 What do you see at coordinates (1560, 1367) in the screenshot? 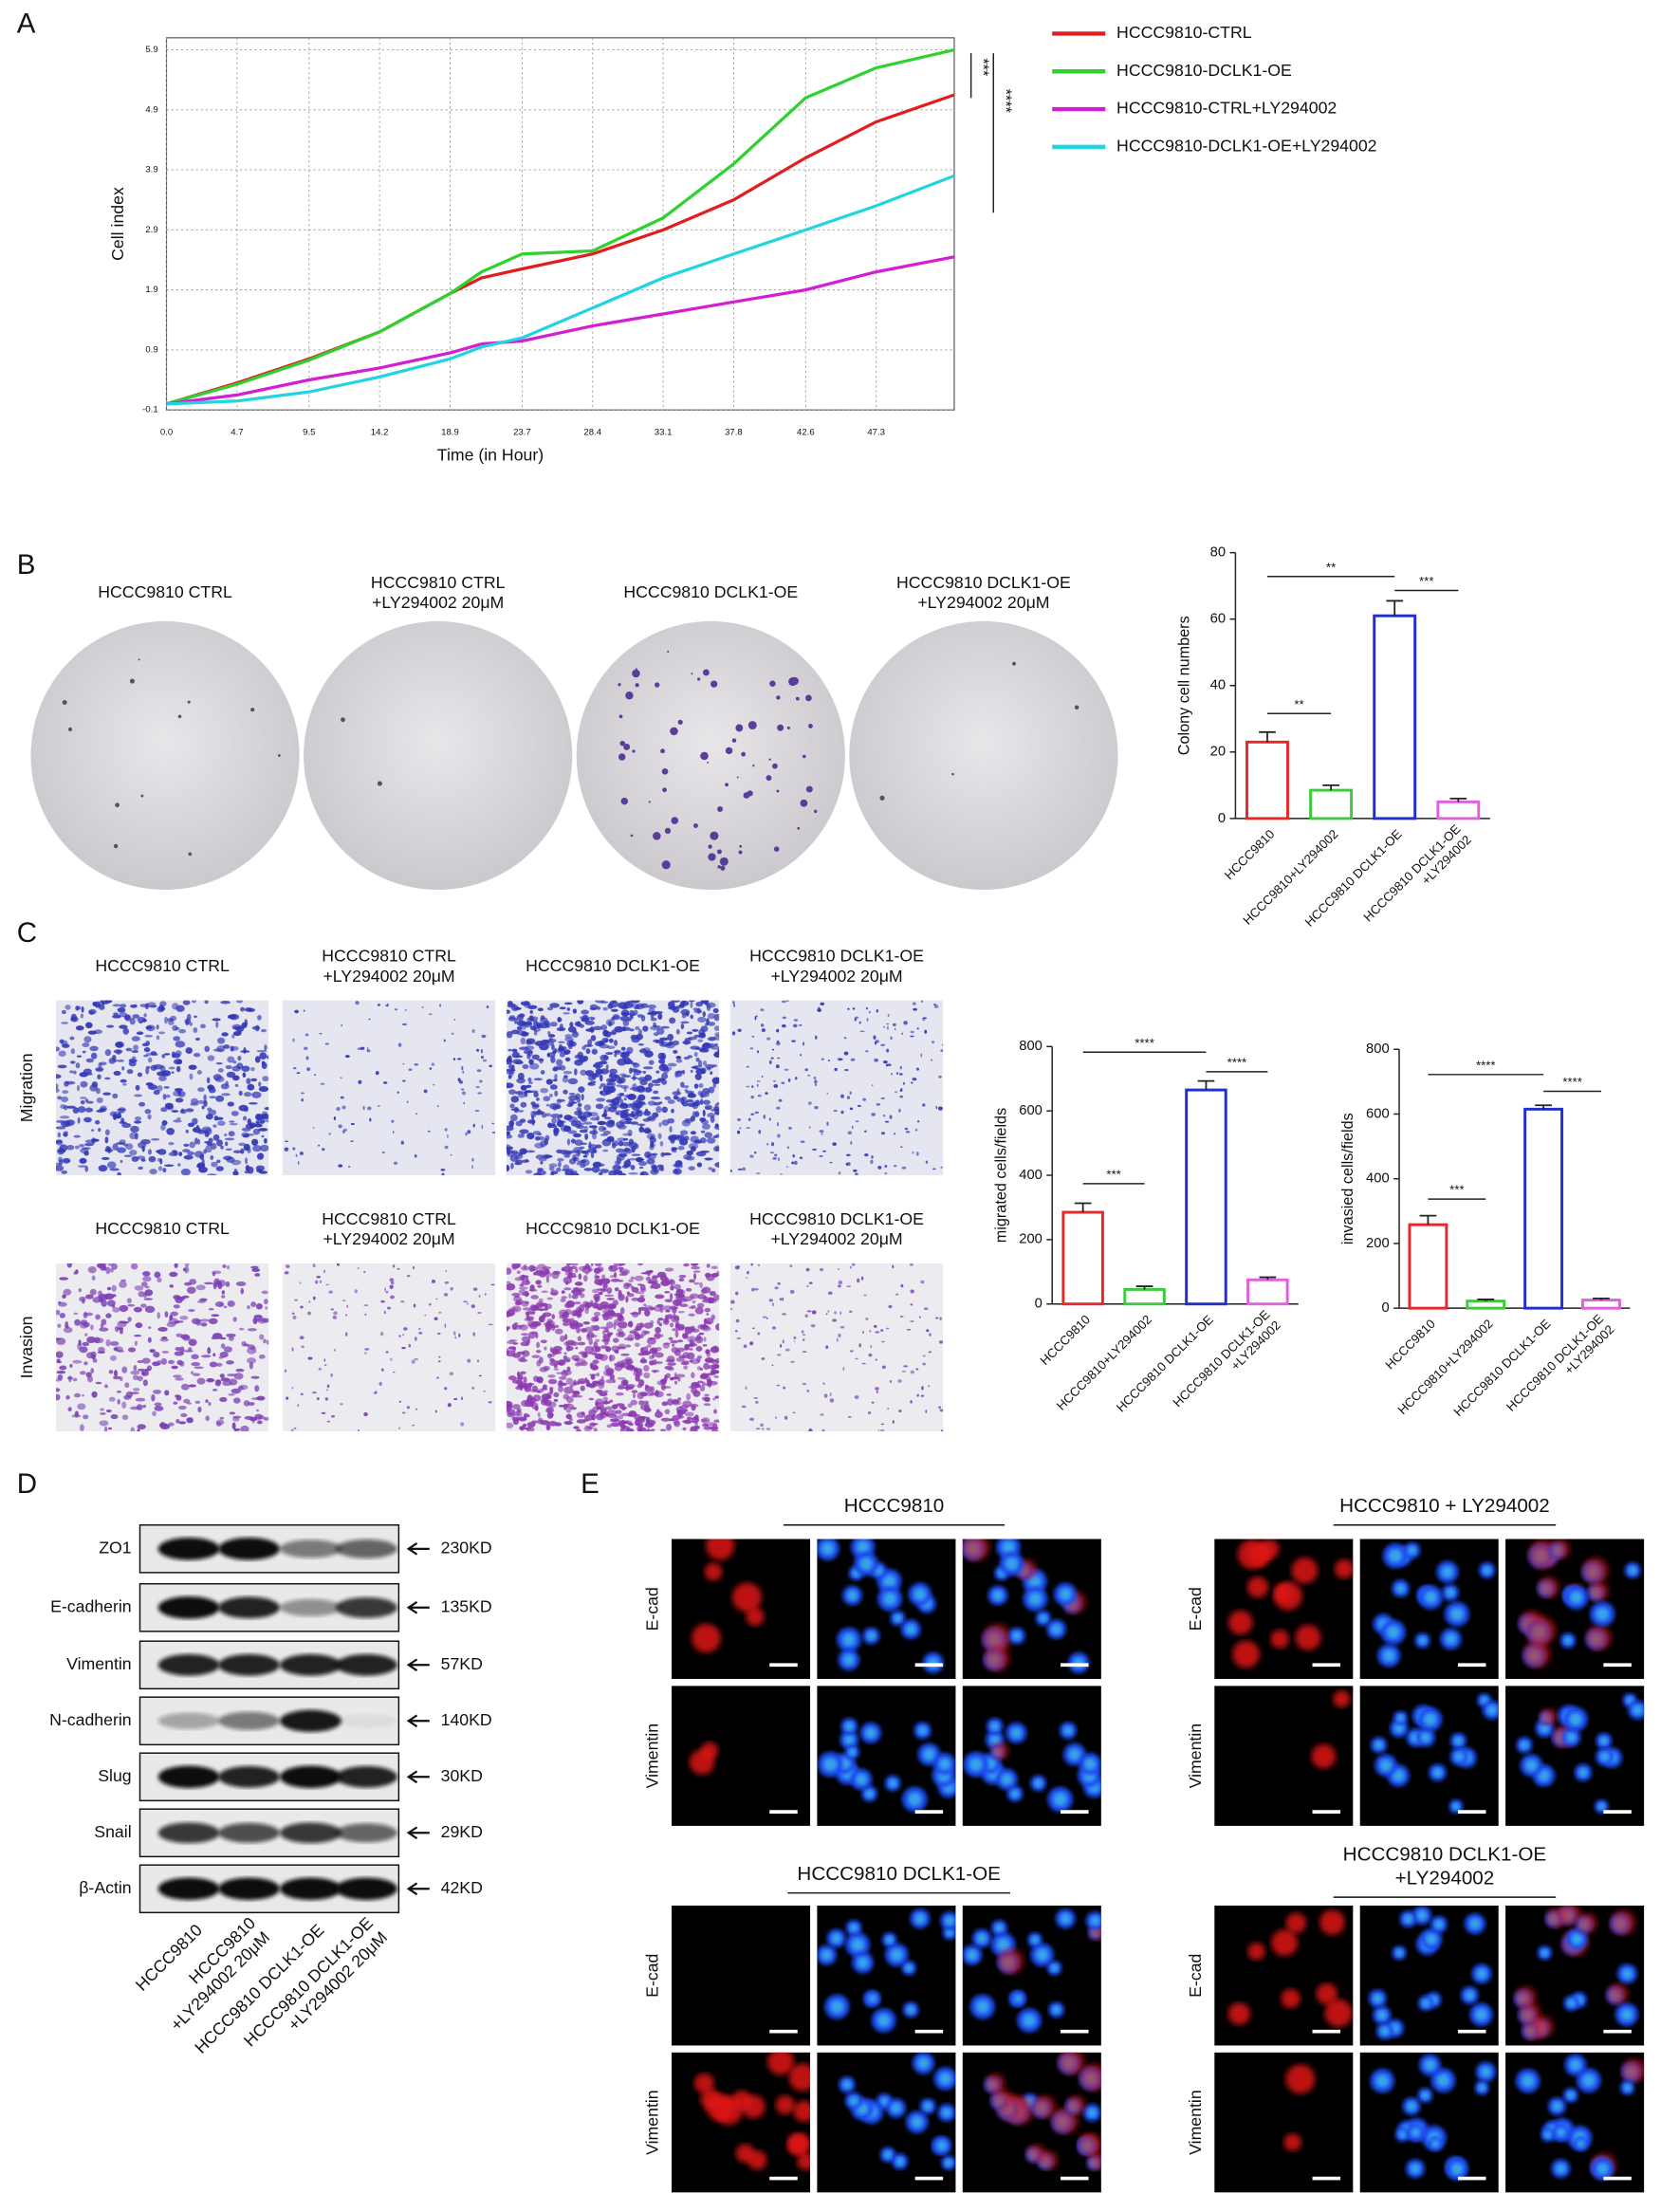
I see `x-tick-label: HCCC9810 DCLK1-OE+LY294002` at bounding box center [1560, 1367].